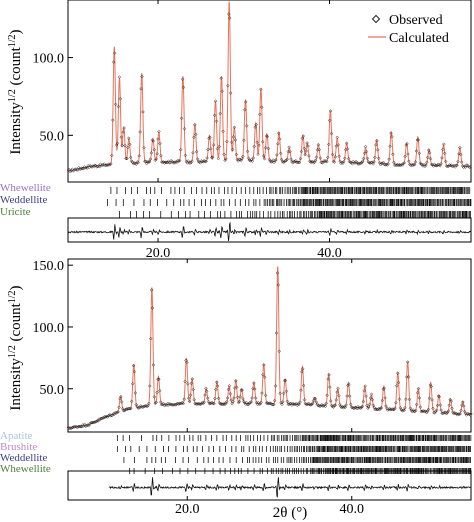  I want to click on y-tick-label: 150.0, so click(49, 266).